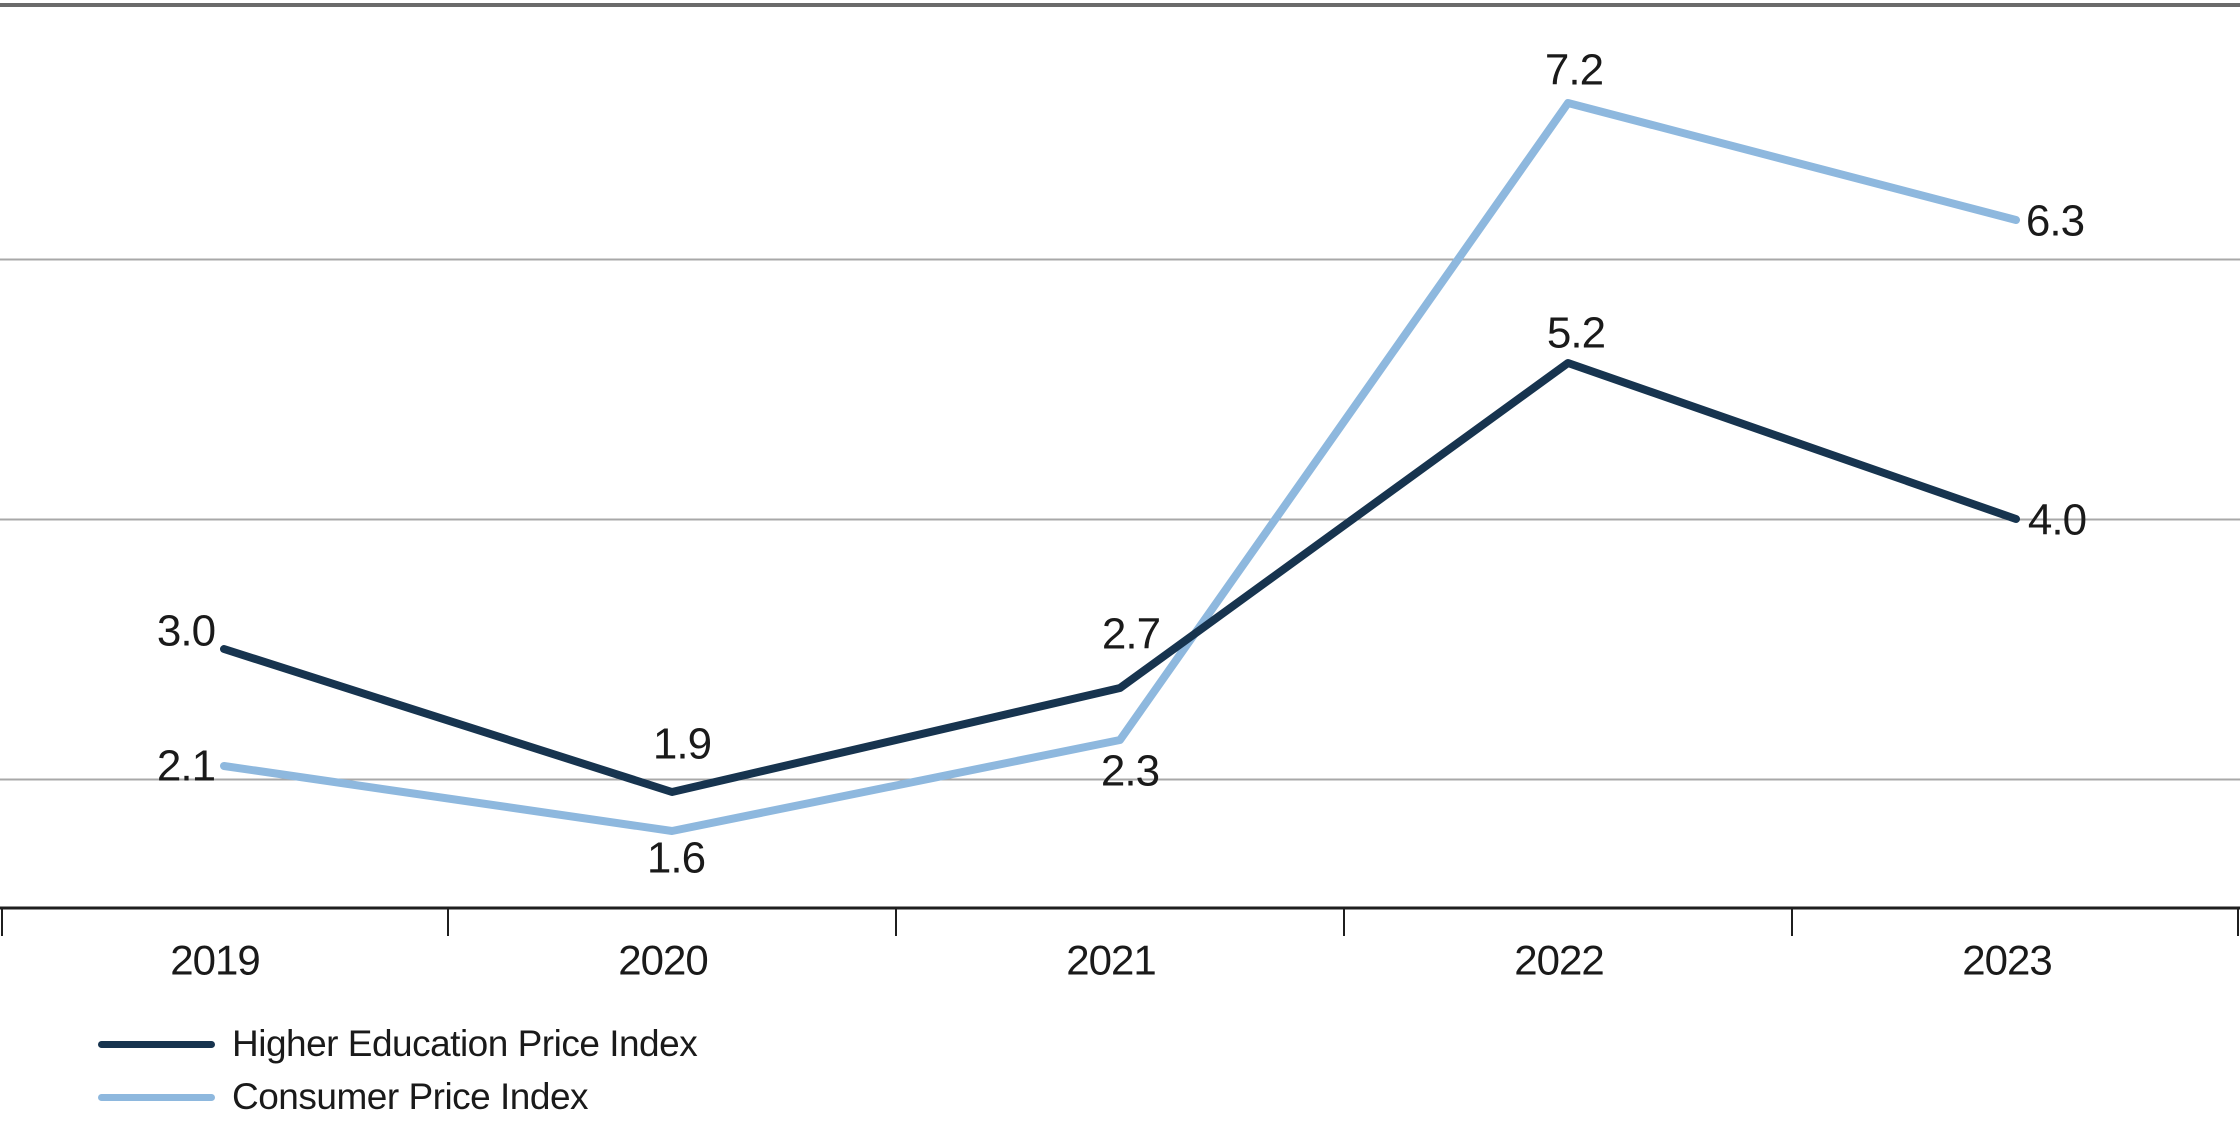 The width and height of the screenshot is (2240, 1122). I want to click on x-axis-label-2023: 2023, so click(2006, 960).